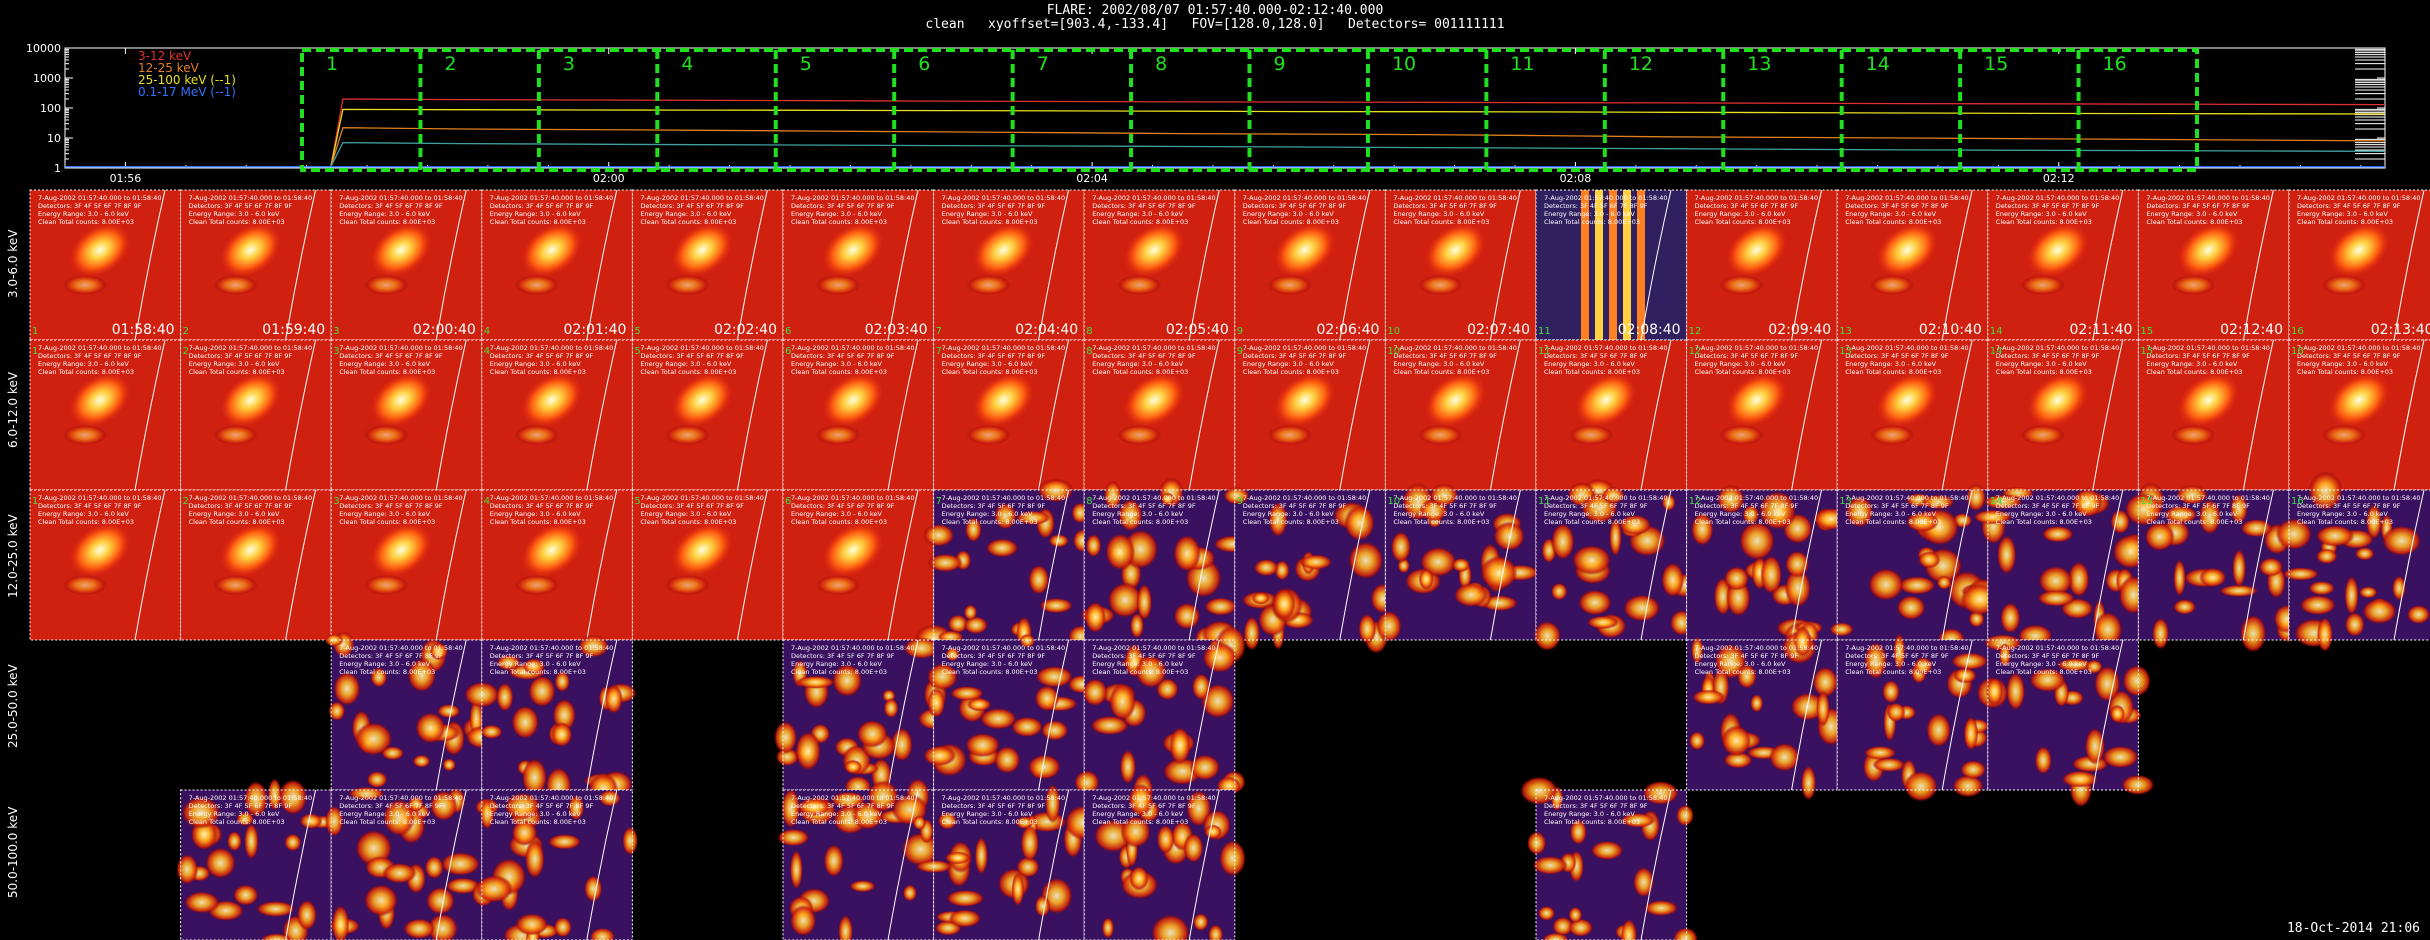 Image resolution: width=2430 pixels, height=940 pixels. I want to click on time-interval-label: 10, so click(1404, 64).